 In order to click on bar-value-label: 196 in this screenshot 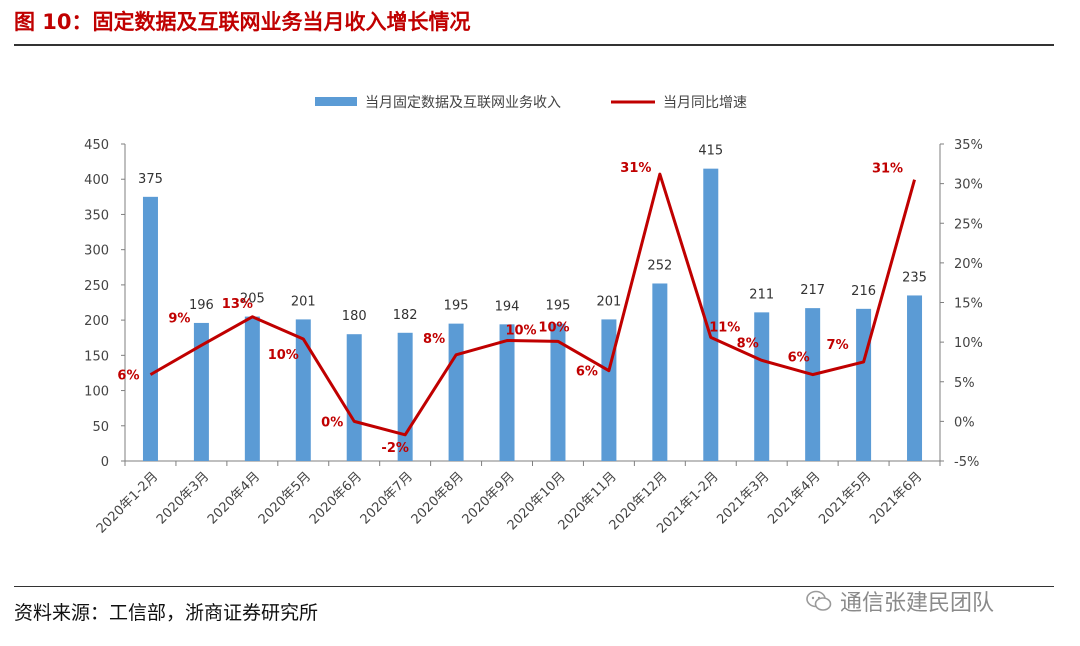, I will do `click(201, 305)`.